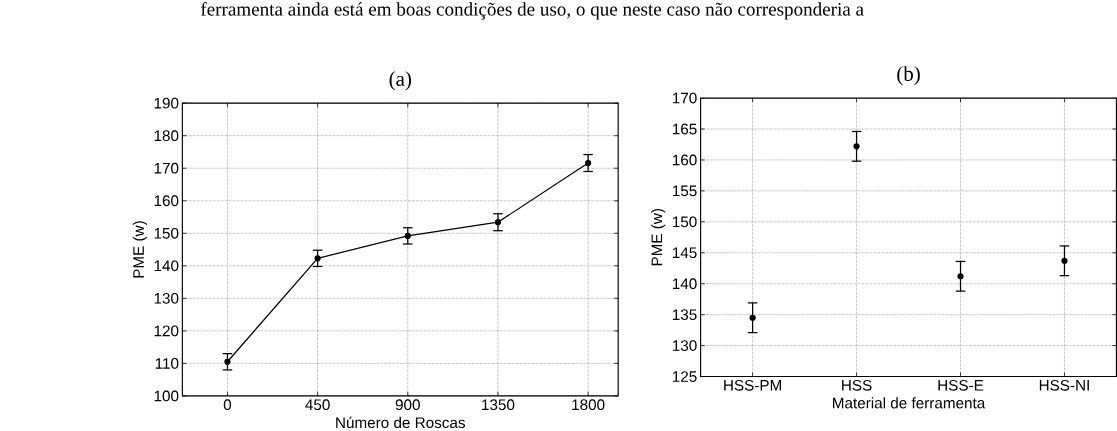 This screenshot has height=431, width=1117. I want to click on x-tick-label: 1350, so click(498, 404).